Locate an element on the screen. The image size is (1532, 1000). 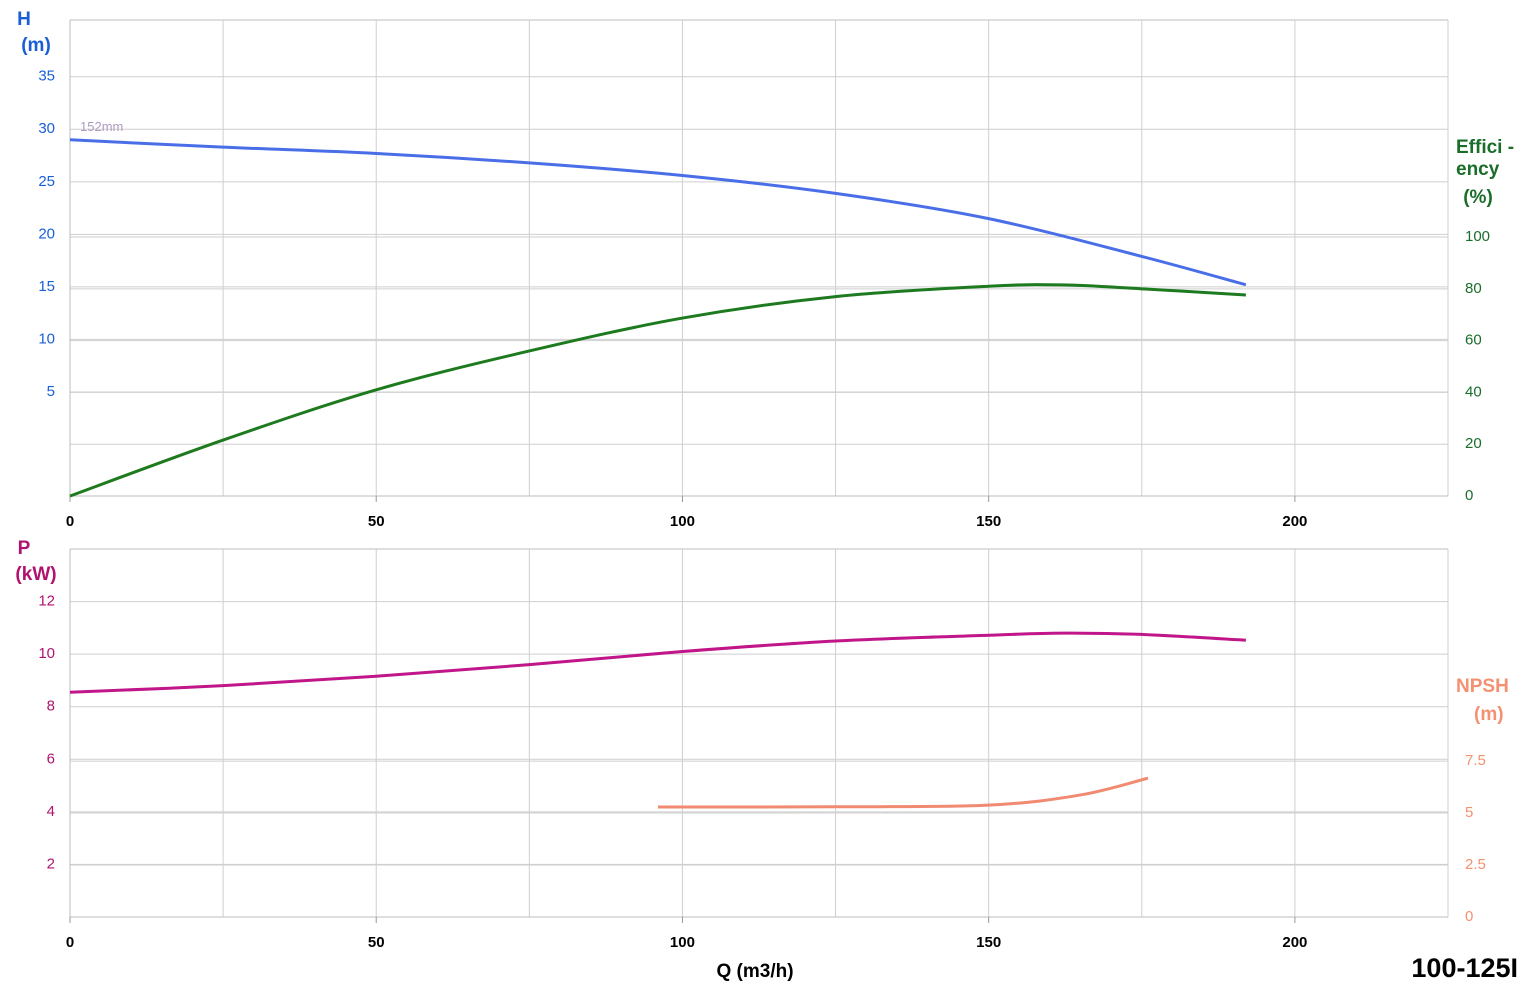
y2-tick-label: 20 is located at coordinates (1473, 443).